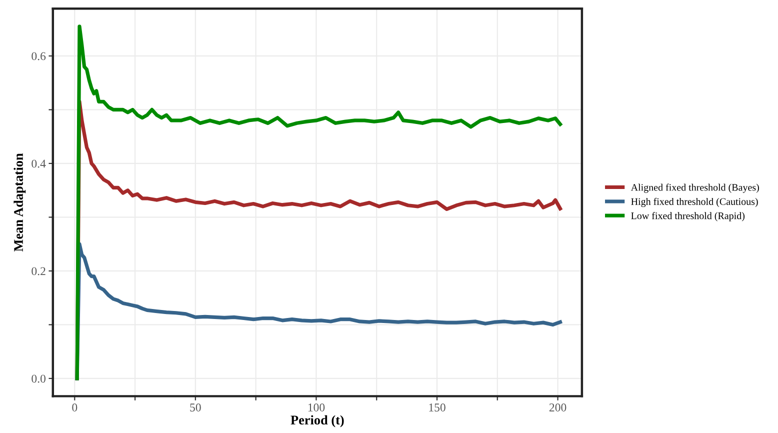  Describe the element at coordinates (317, 421) in the screenshot. I see `x-axis-title: Period (t)` at that location.